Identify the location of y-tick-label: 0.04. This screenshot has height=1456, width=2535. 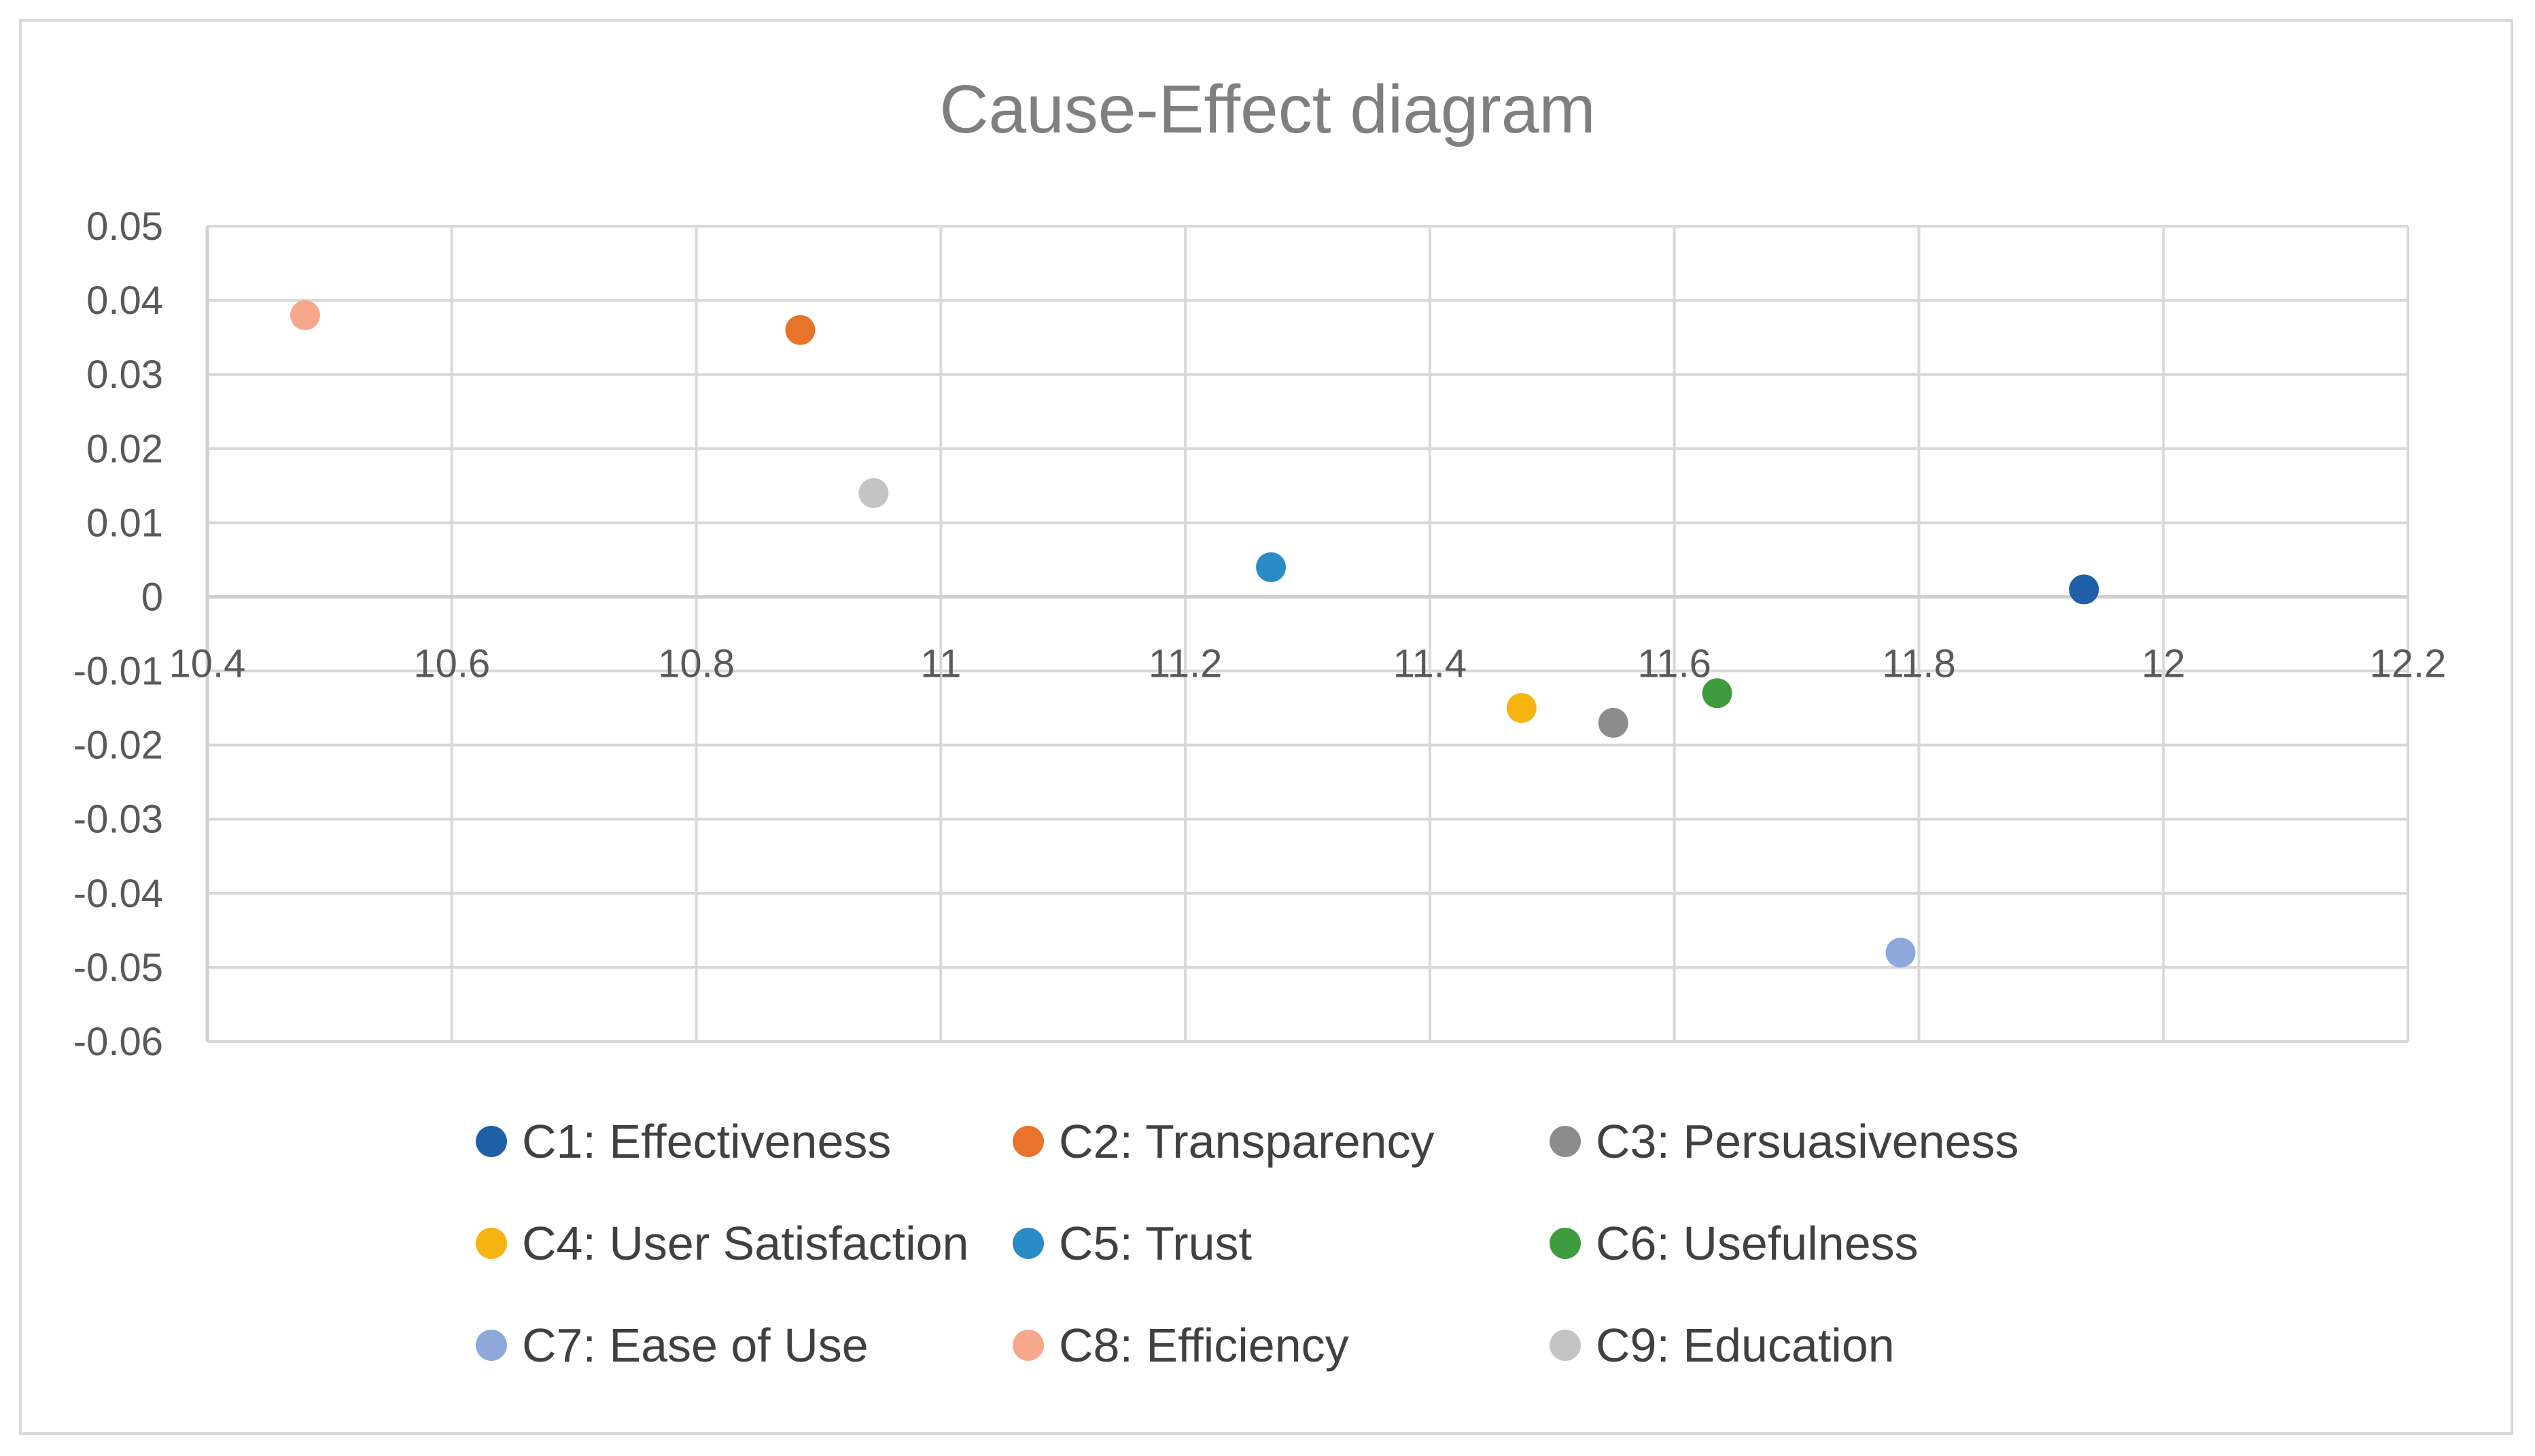
(124, 301).